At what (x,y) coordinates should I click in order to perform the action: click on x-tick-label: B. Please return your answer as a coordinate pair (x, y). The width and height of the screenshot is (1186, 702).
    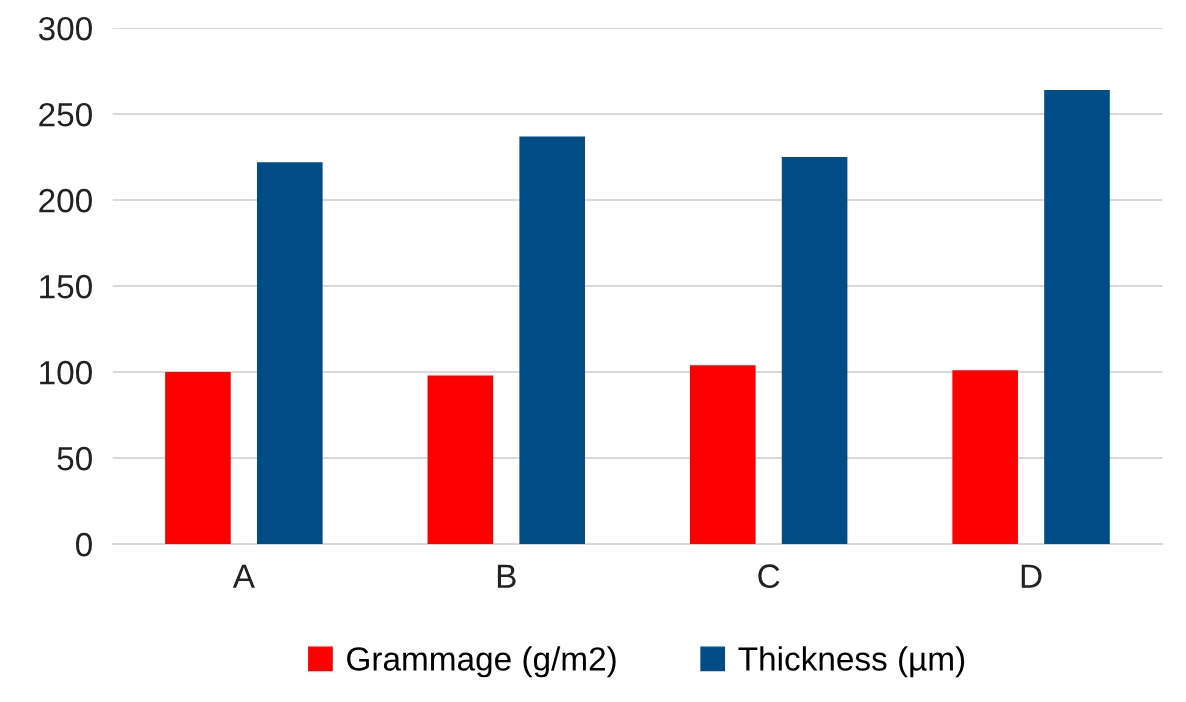
    Looking at the image, I should click on (506, 576).